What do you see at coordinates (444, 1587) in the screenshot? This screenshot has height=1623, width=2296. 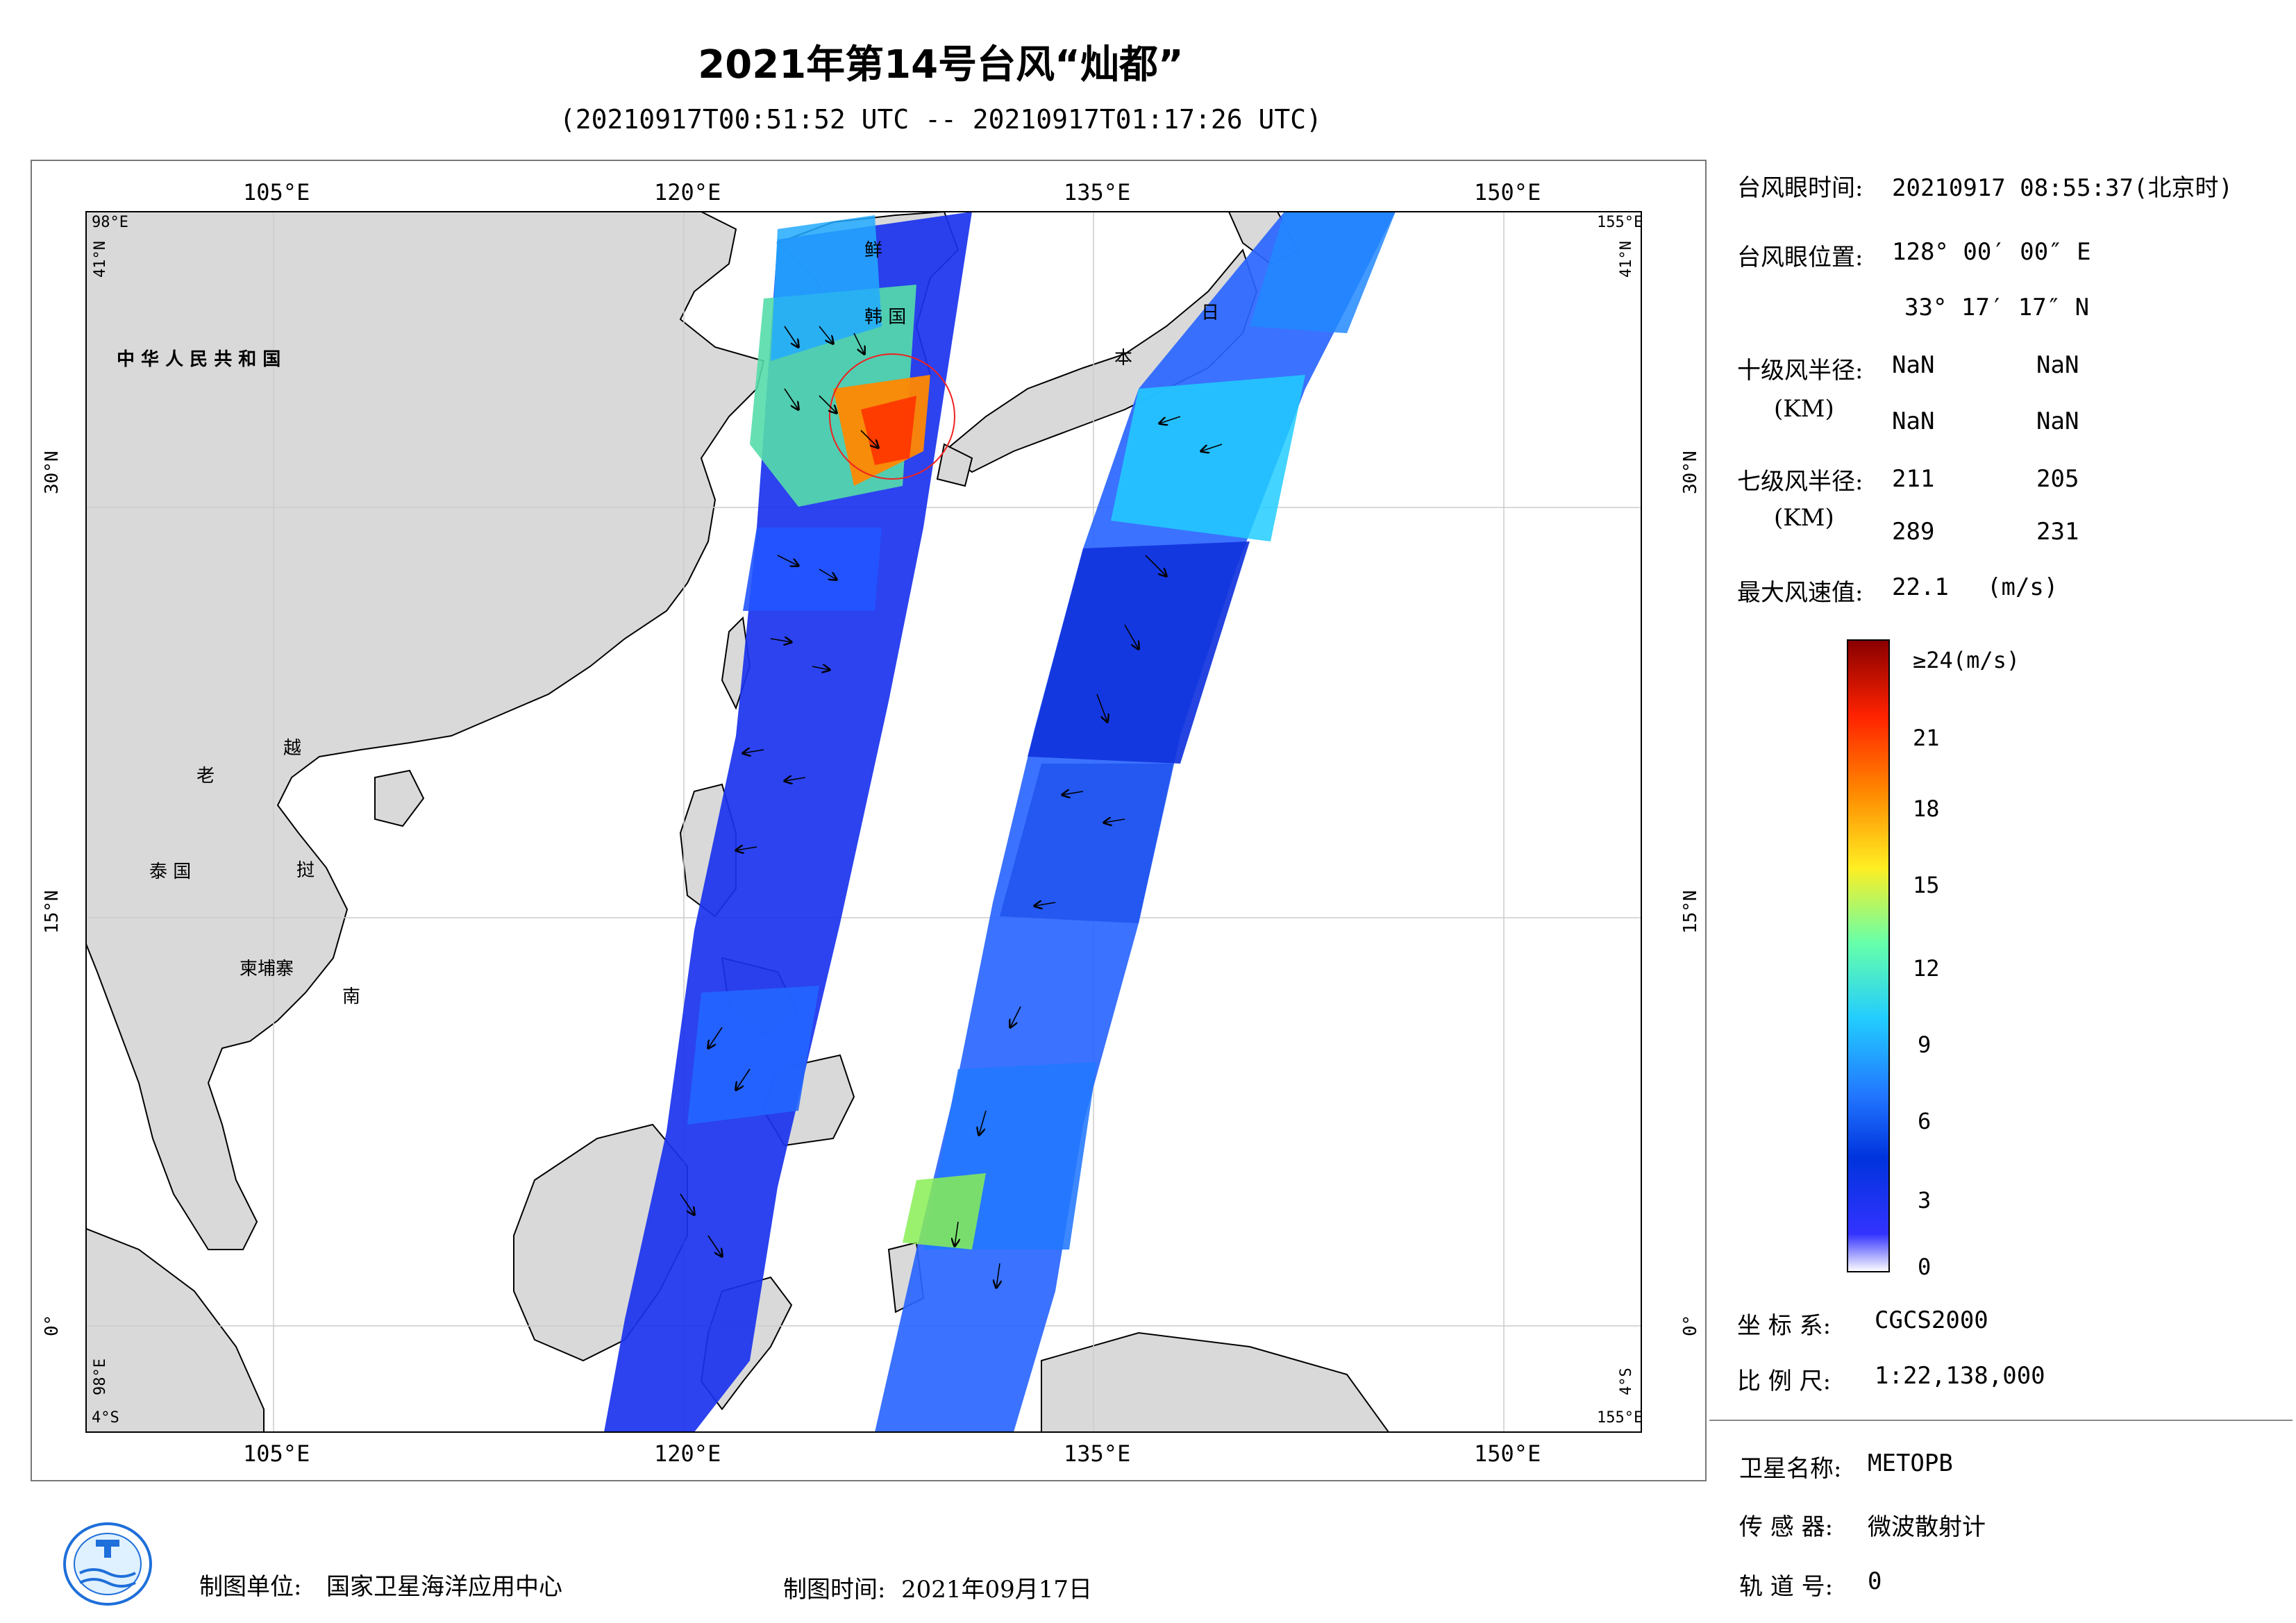 I see `org-value: 国家卫星海洋应用中心` at bounding box center [444, 1587].